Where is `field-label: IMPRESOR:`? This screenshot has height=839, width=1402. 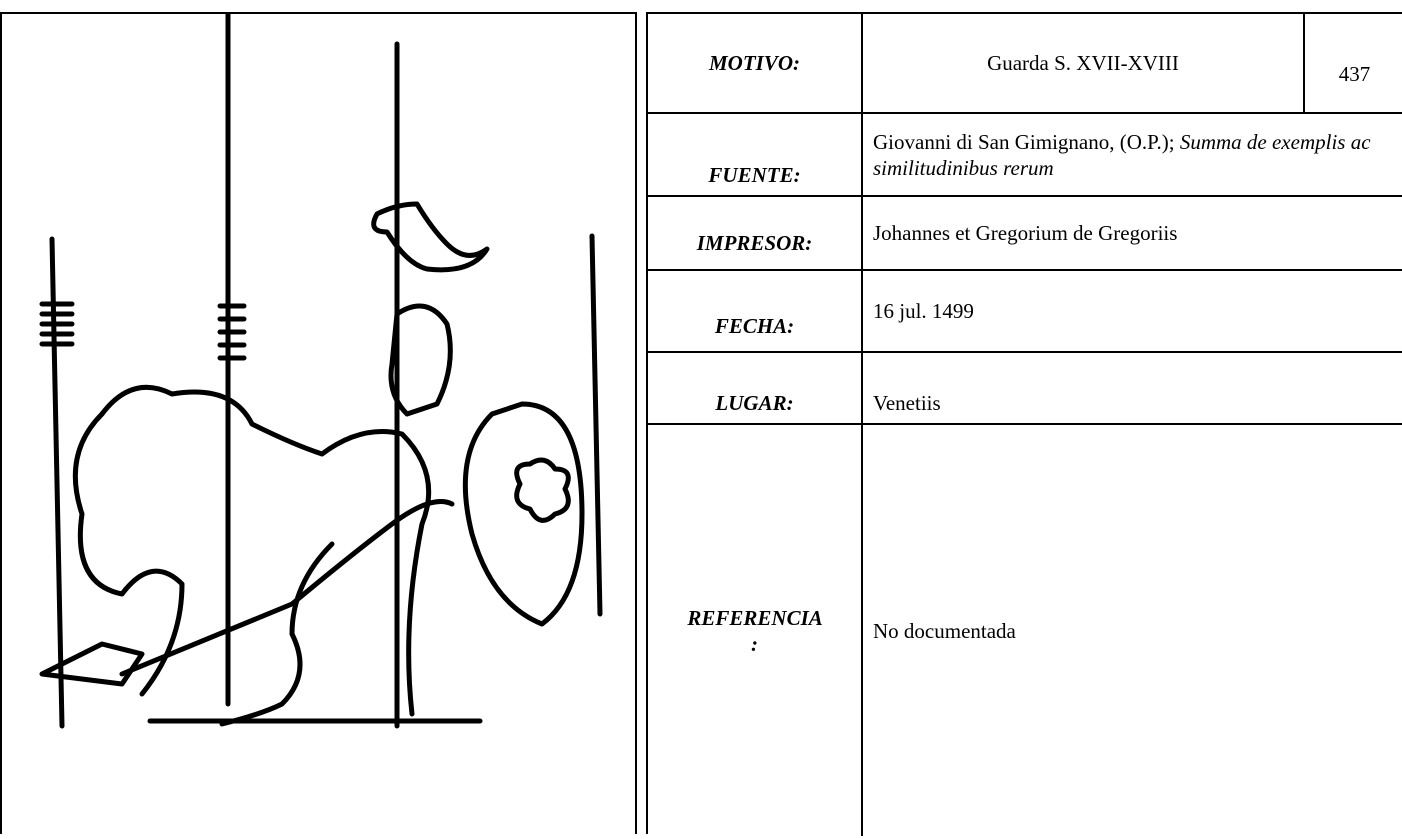
field-label: IMPRESOR: is located at coordinates (755, 234).